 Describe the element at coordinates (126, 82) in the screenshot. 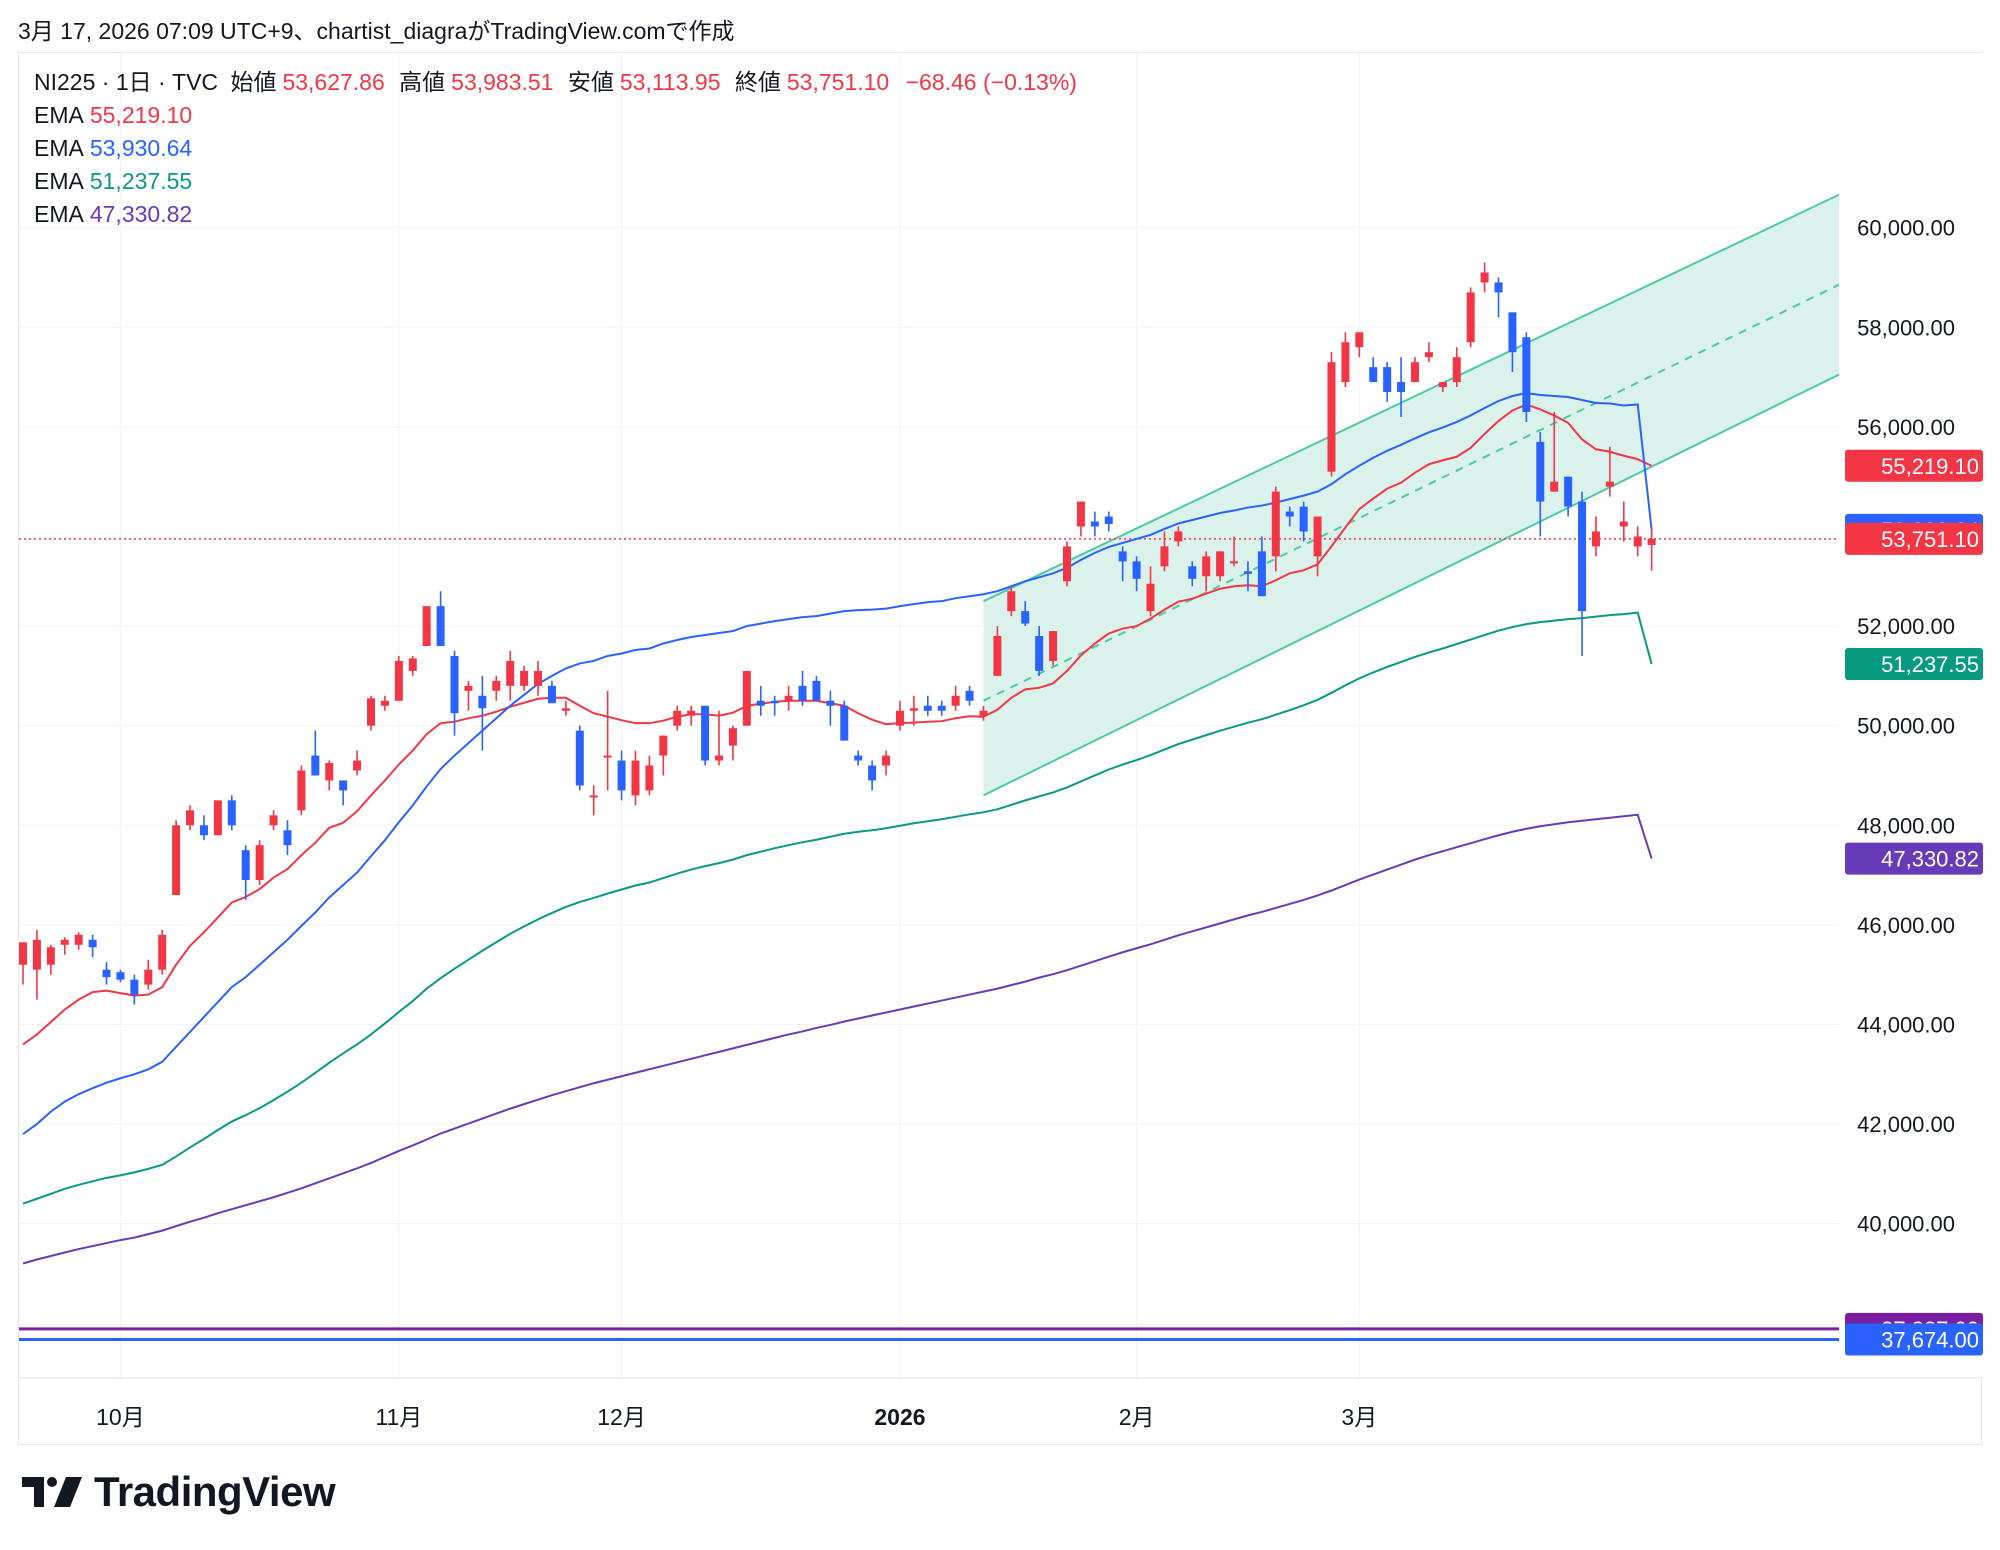

I see `symbol-label: NI225 · 1日 · TVC` at that location.